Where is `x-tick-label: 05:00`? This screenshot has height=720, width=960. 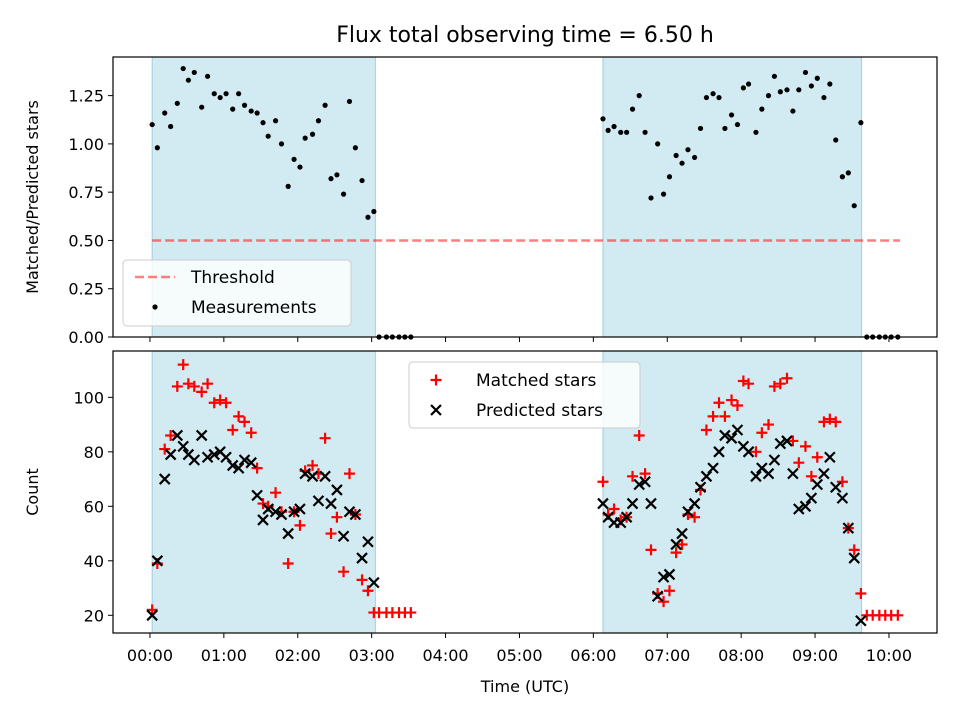 x-tick-label: 05:00 is located at coordinates (519, 655).